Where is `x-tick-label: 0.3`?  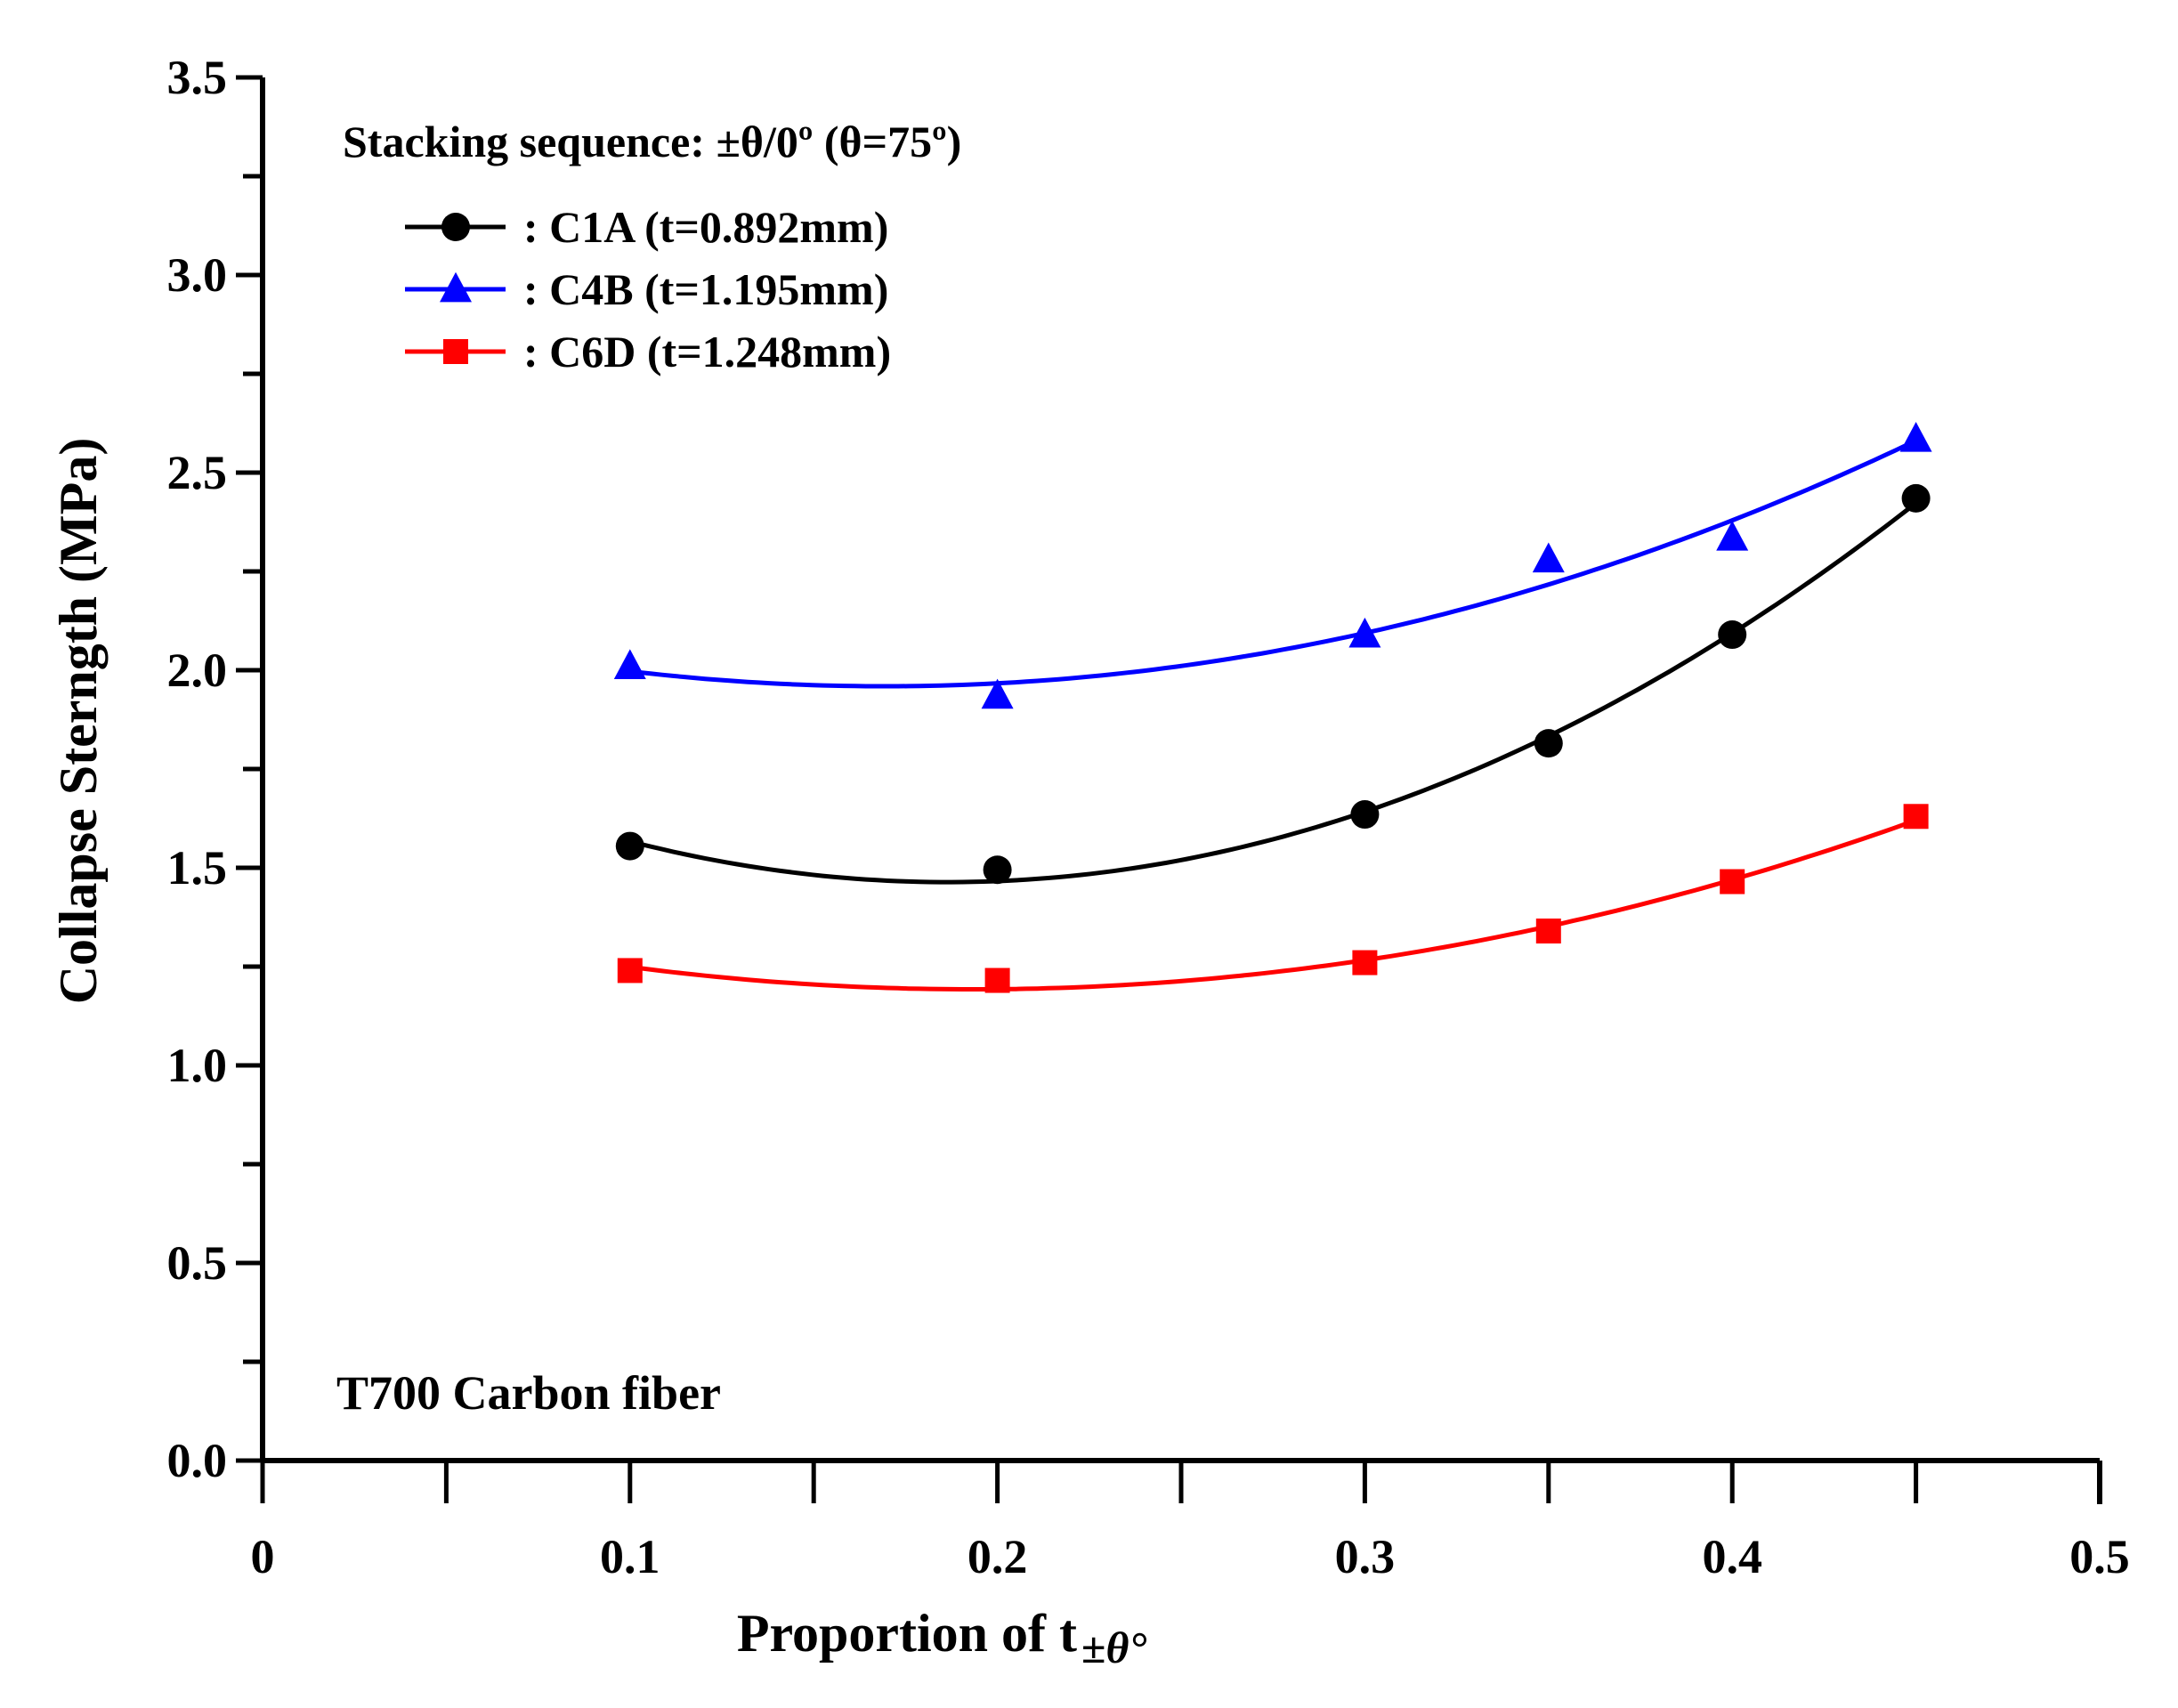 x-tick-label: 0.3 is located at coordinates (1365, 1557).